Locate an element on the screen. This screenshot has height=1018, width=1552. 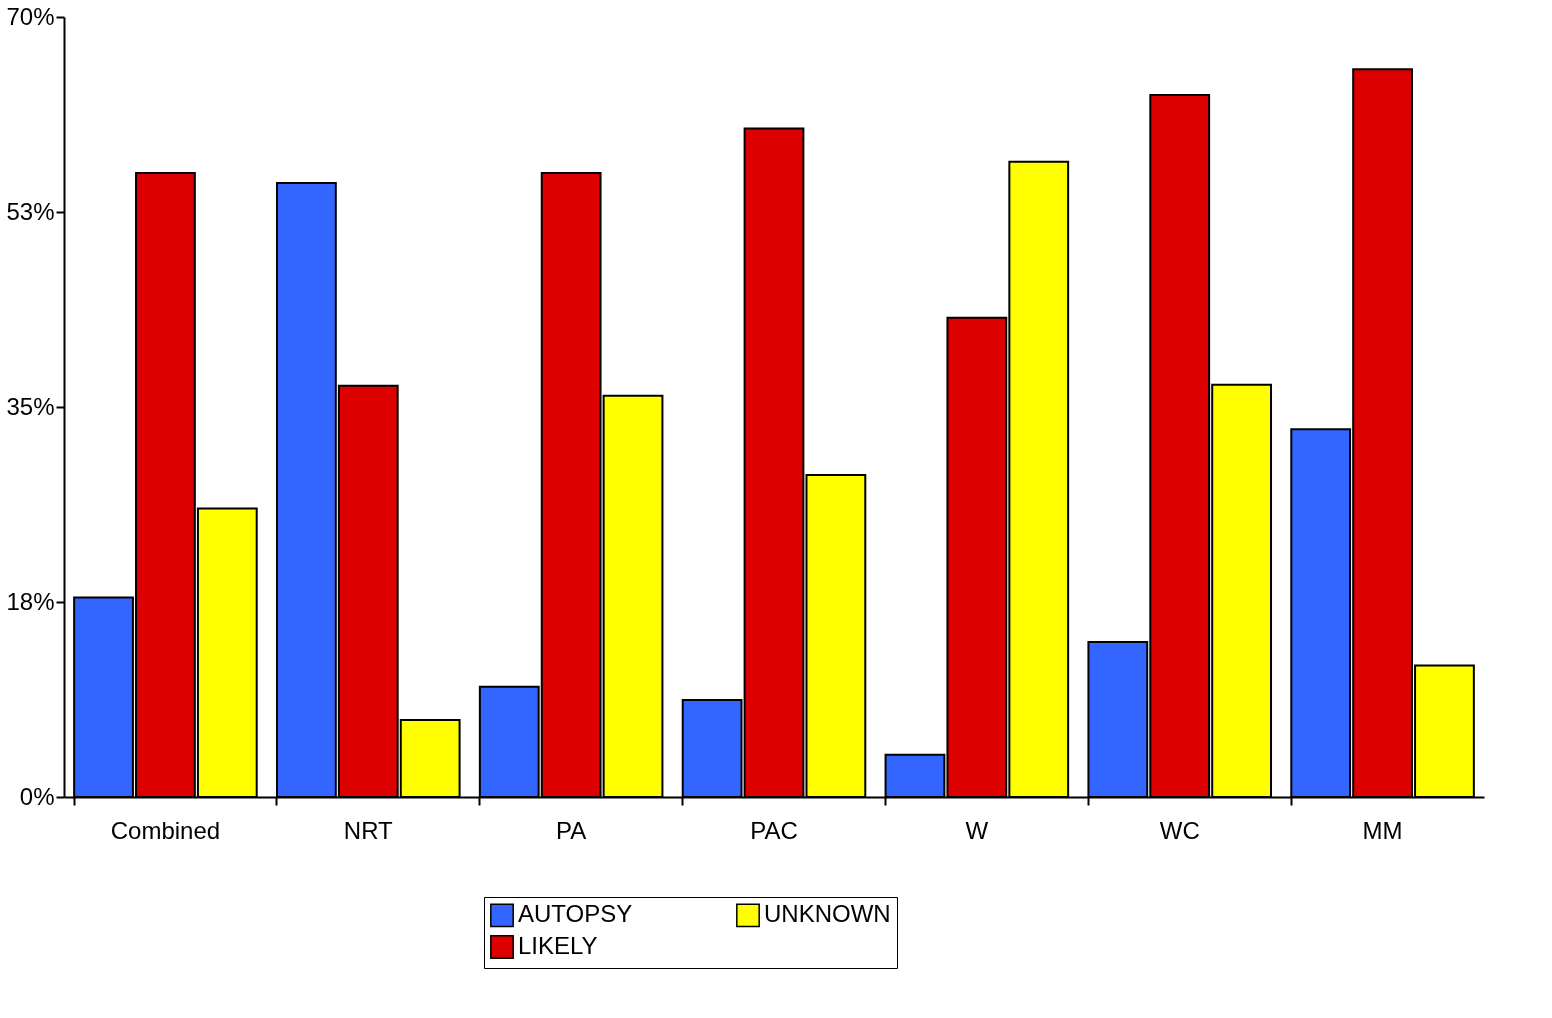
y-tick-label: 35% is located at coordinates (30, 406).